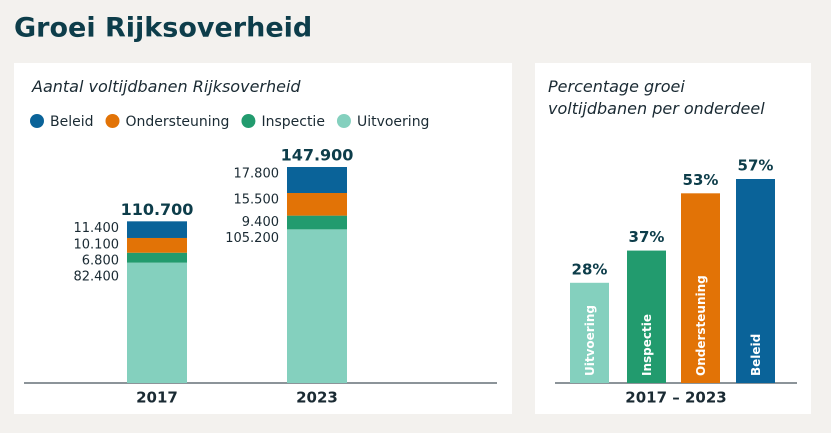 This screenshot has width=831, height=433. What do you see at coordinates (157, 398) in the screenshot?
I see `x-tick-label: 2017` at bounding box center [157, 398].